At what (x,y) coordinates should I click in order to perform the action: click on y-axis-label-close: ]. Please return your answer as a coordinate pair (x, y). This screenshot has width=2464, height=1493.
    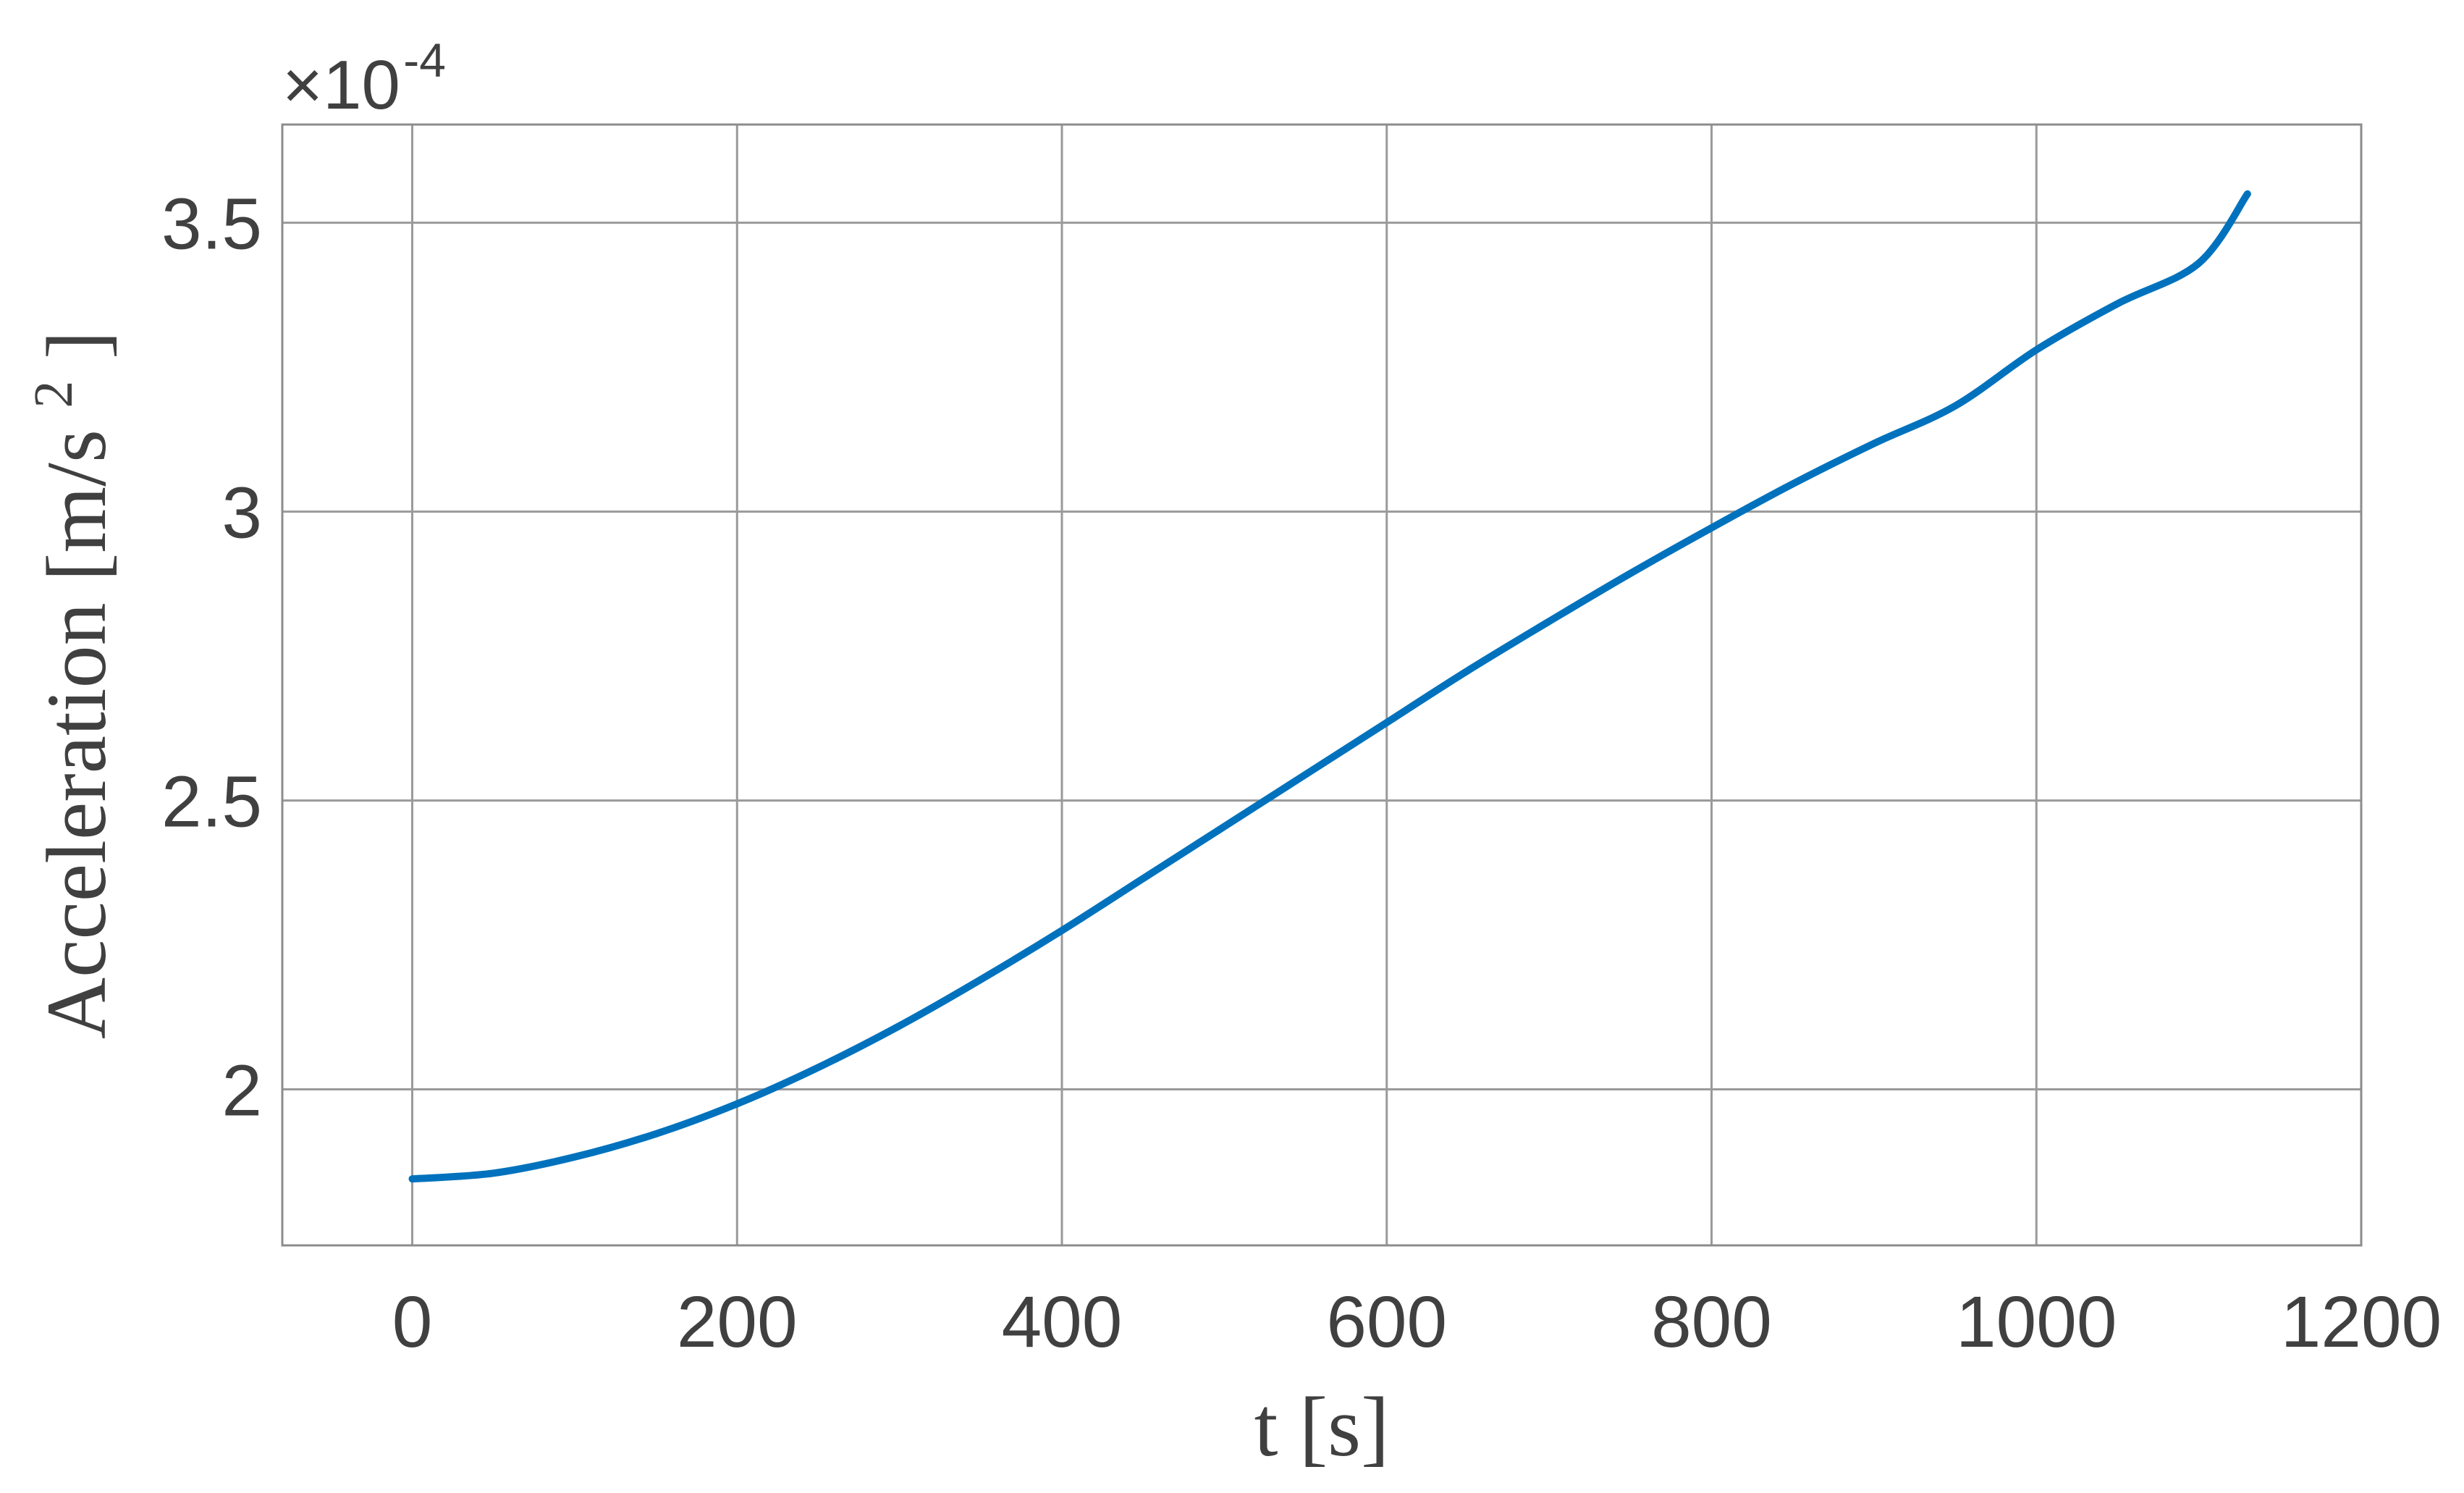
    Looking at the image, I should click on (77, 345).